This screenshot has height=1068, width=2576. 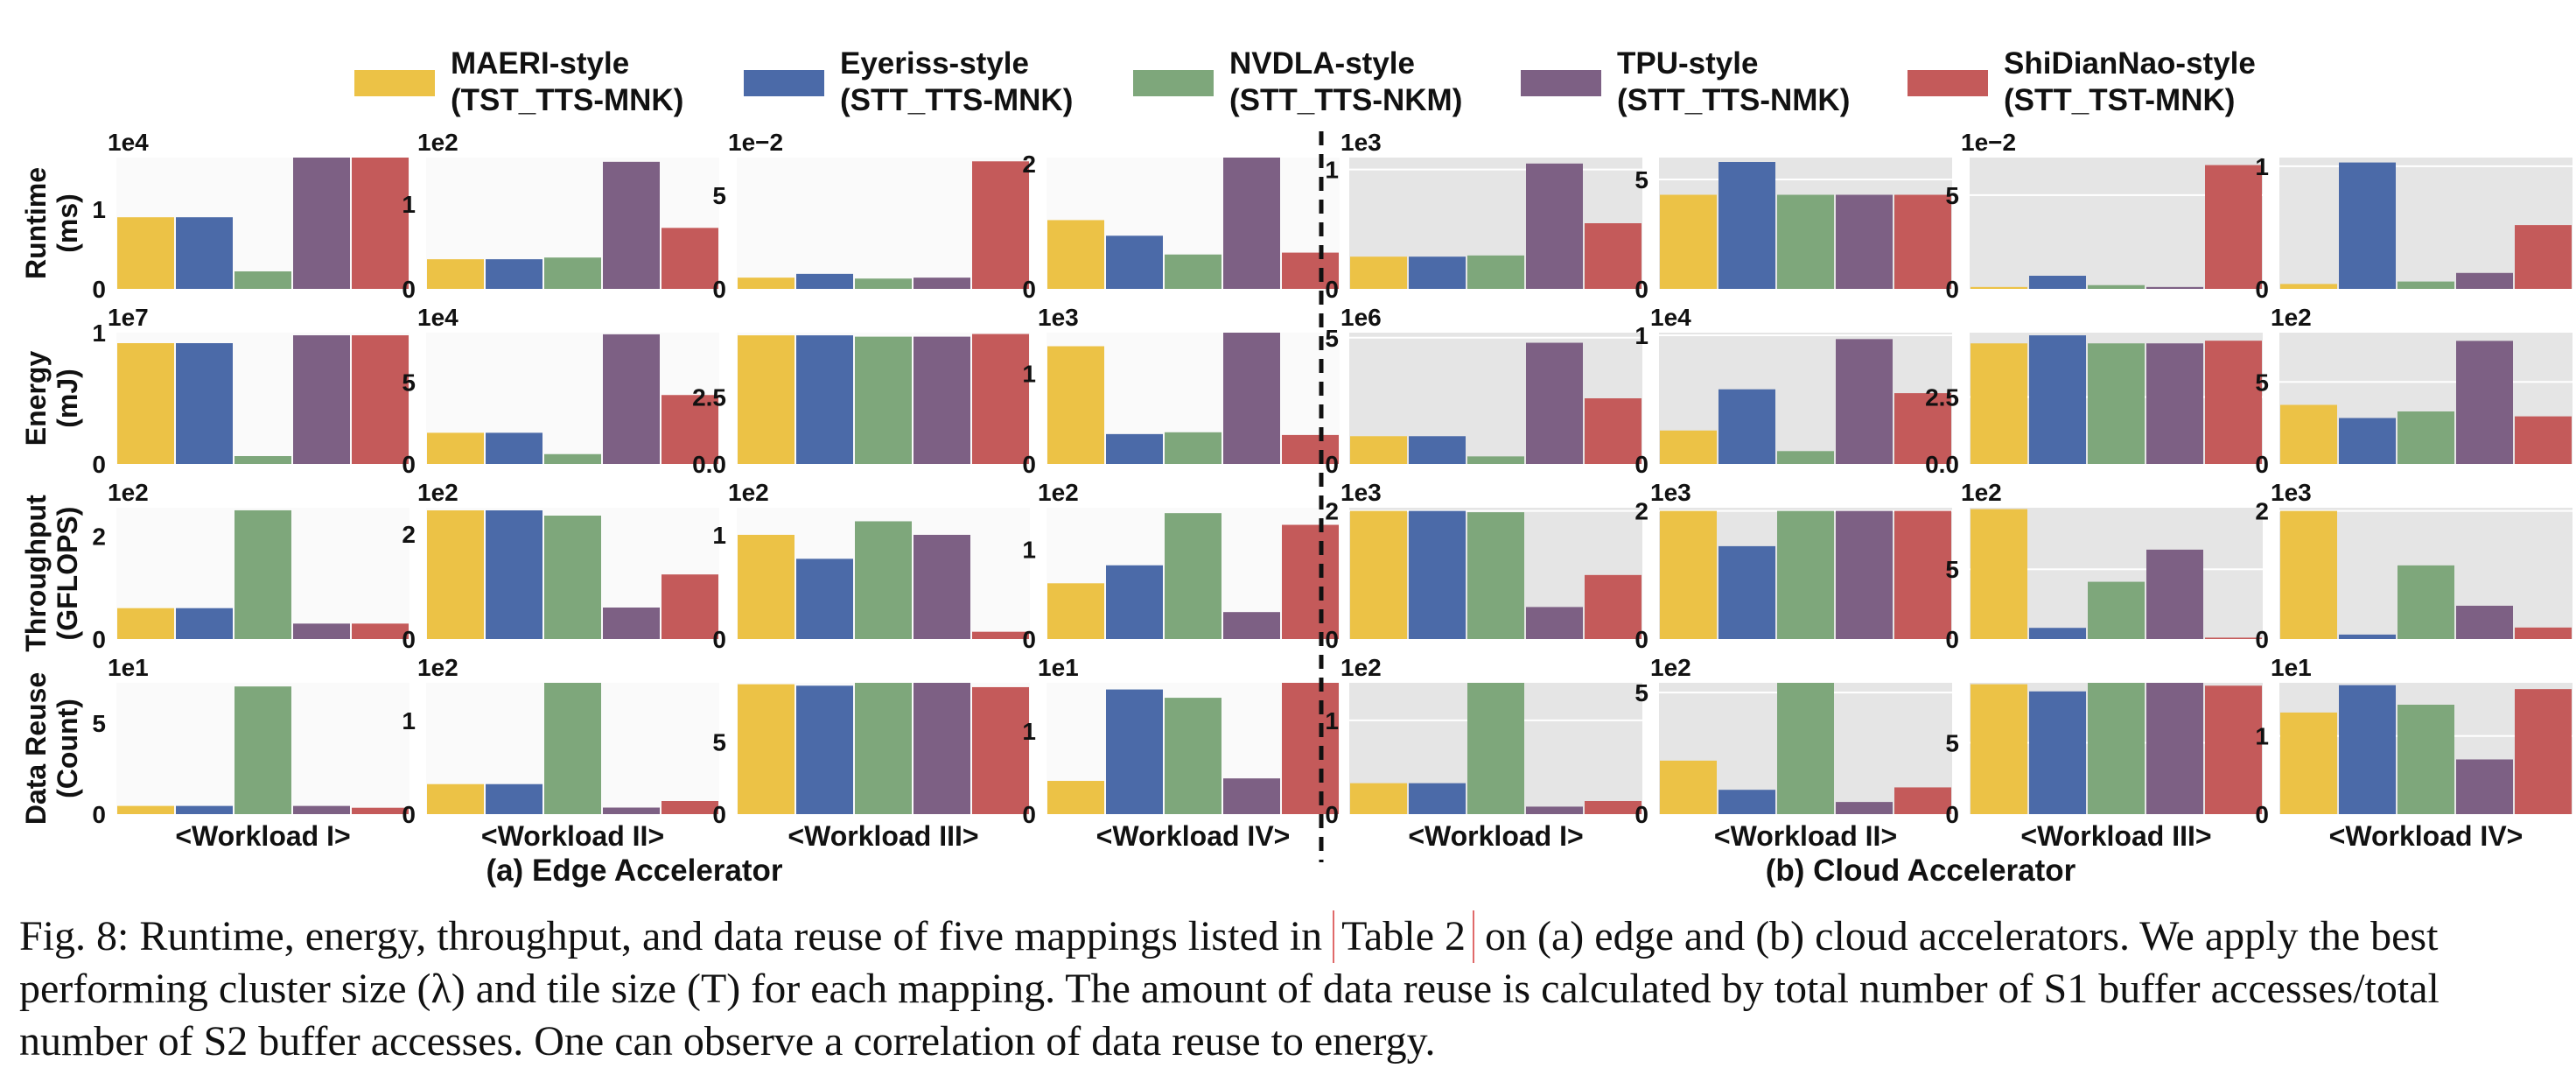 I want to click on cloud-energy-workload-4-tick-label-1: 5, so click(x=2262, y=382).